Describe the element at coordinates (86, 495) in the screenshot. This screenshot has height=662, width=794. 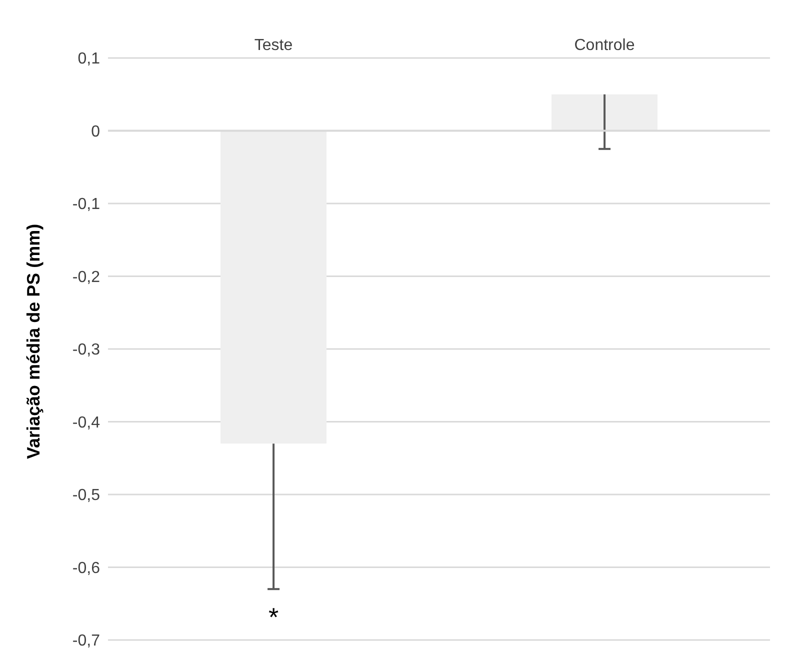
I see `y-tick-label: -0,5` at that location.